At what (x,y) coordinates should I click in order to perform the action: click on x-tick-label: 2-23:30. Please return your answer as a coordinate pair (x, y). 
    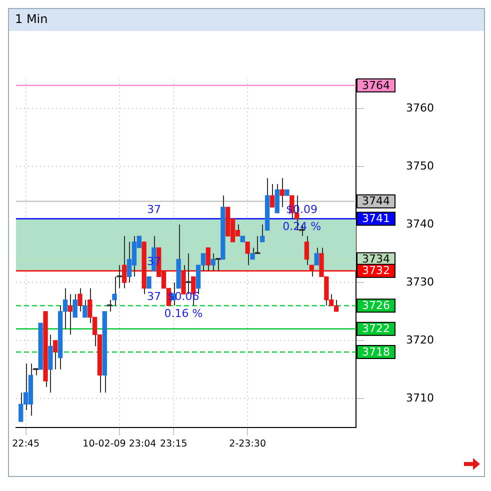
    Looking at the image, I should click on (247, 444).